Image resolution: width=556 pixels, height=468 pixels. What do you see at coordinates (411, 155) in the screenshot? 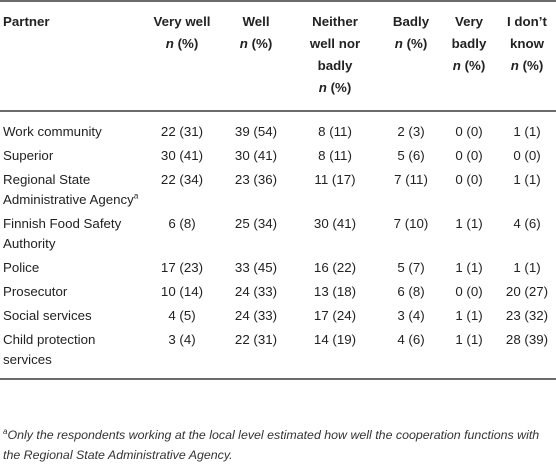
I see `badly-cell: 5 (6)` at bounding box center [411, 155].